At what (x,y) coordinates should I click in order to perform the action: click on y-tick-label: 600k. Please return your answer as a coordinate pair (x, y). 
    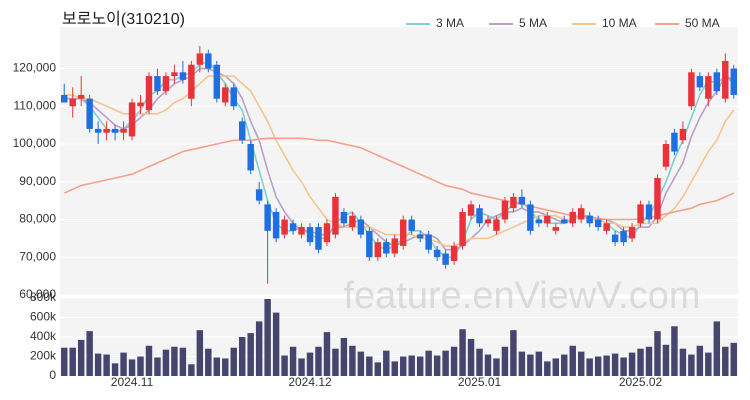
    Looking at the image, I should click on (43, 317).